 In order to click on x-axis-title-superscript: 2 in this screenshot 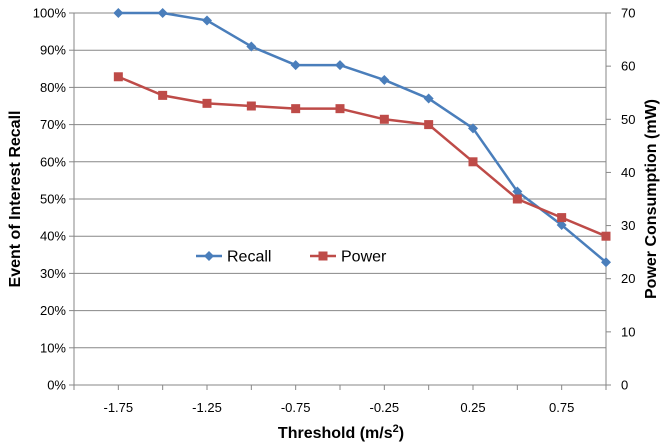, I will do `click(396, 429)`.